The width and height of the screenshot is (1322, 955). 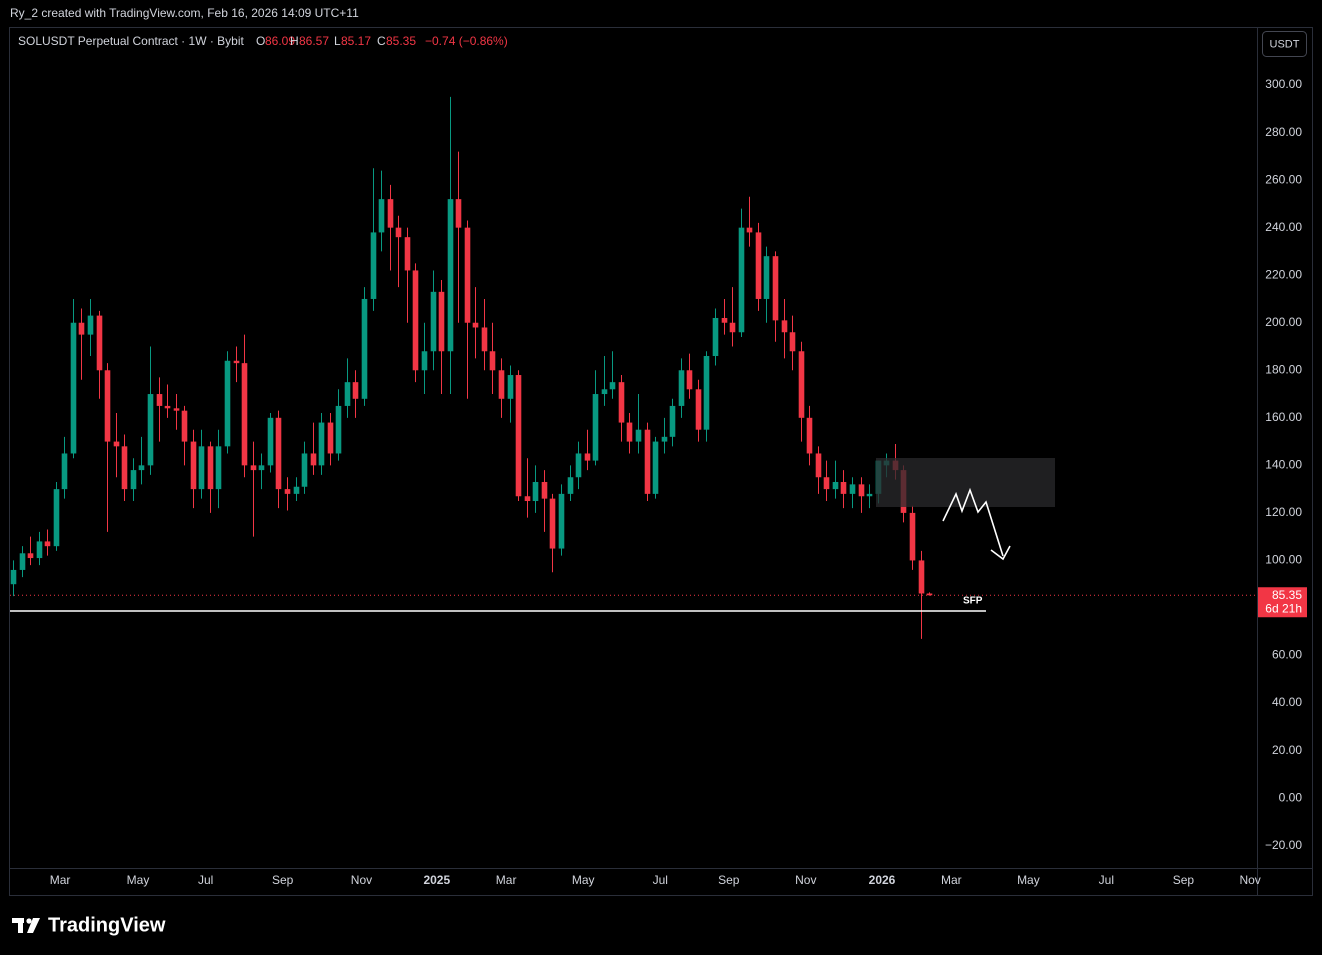 What do you see at coordinates (1000, 553) in the screenshot?
I see `arrow-head` at bounding box center [1000, 553].